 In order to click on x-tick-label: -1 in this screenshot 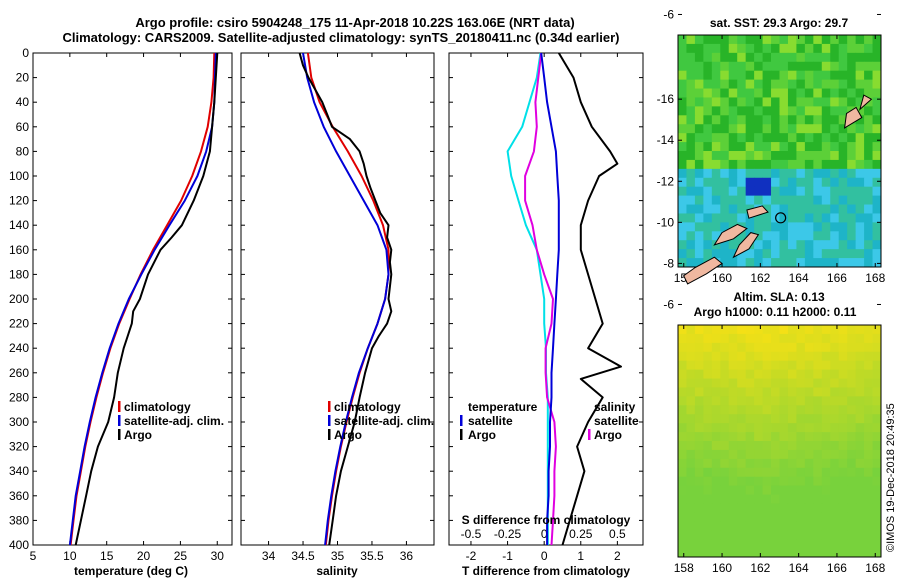, I will do `click(507, 556)`.